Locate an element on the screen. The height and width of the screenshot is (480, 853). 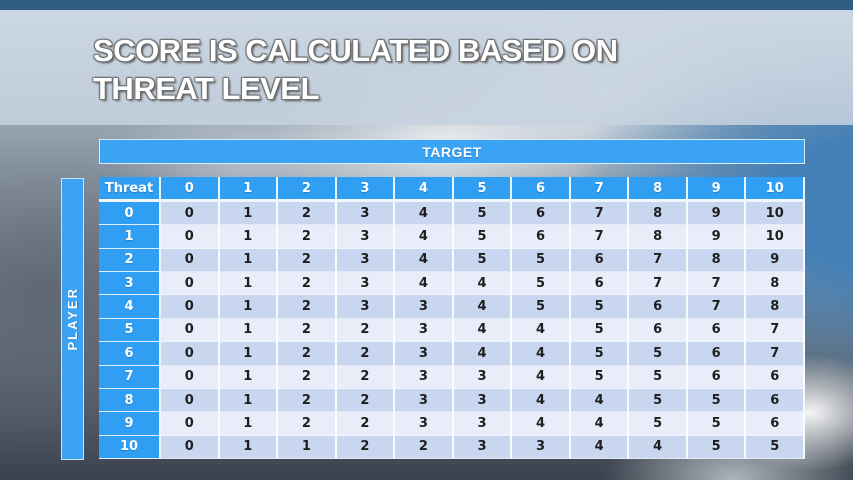
column-header: 3 is located at coordinates (366, 189).